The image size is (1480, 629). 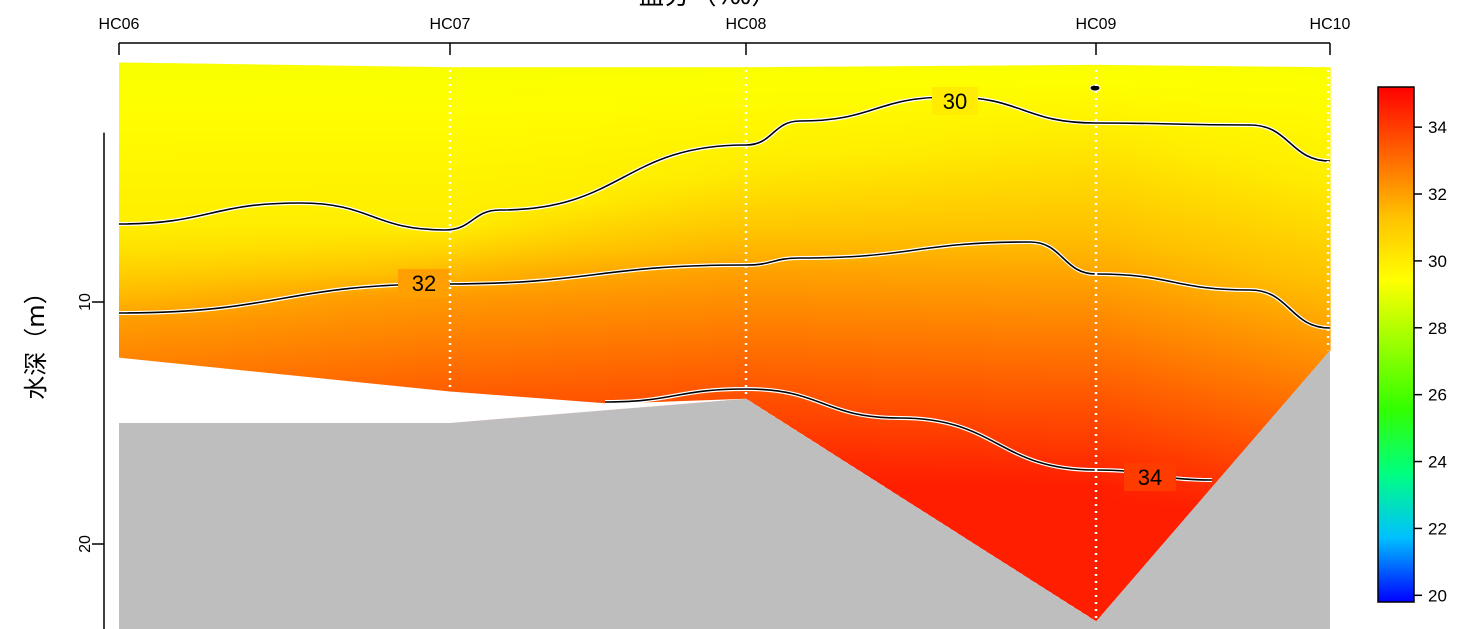 What do you see at coordinates (450, 24) in the screenshot?
I see `station-label: HC07` at bounding box center [450, 24].